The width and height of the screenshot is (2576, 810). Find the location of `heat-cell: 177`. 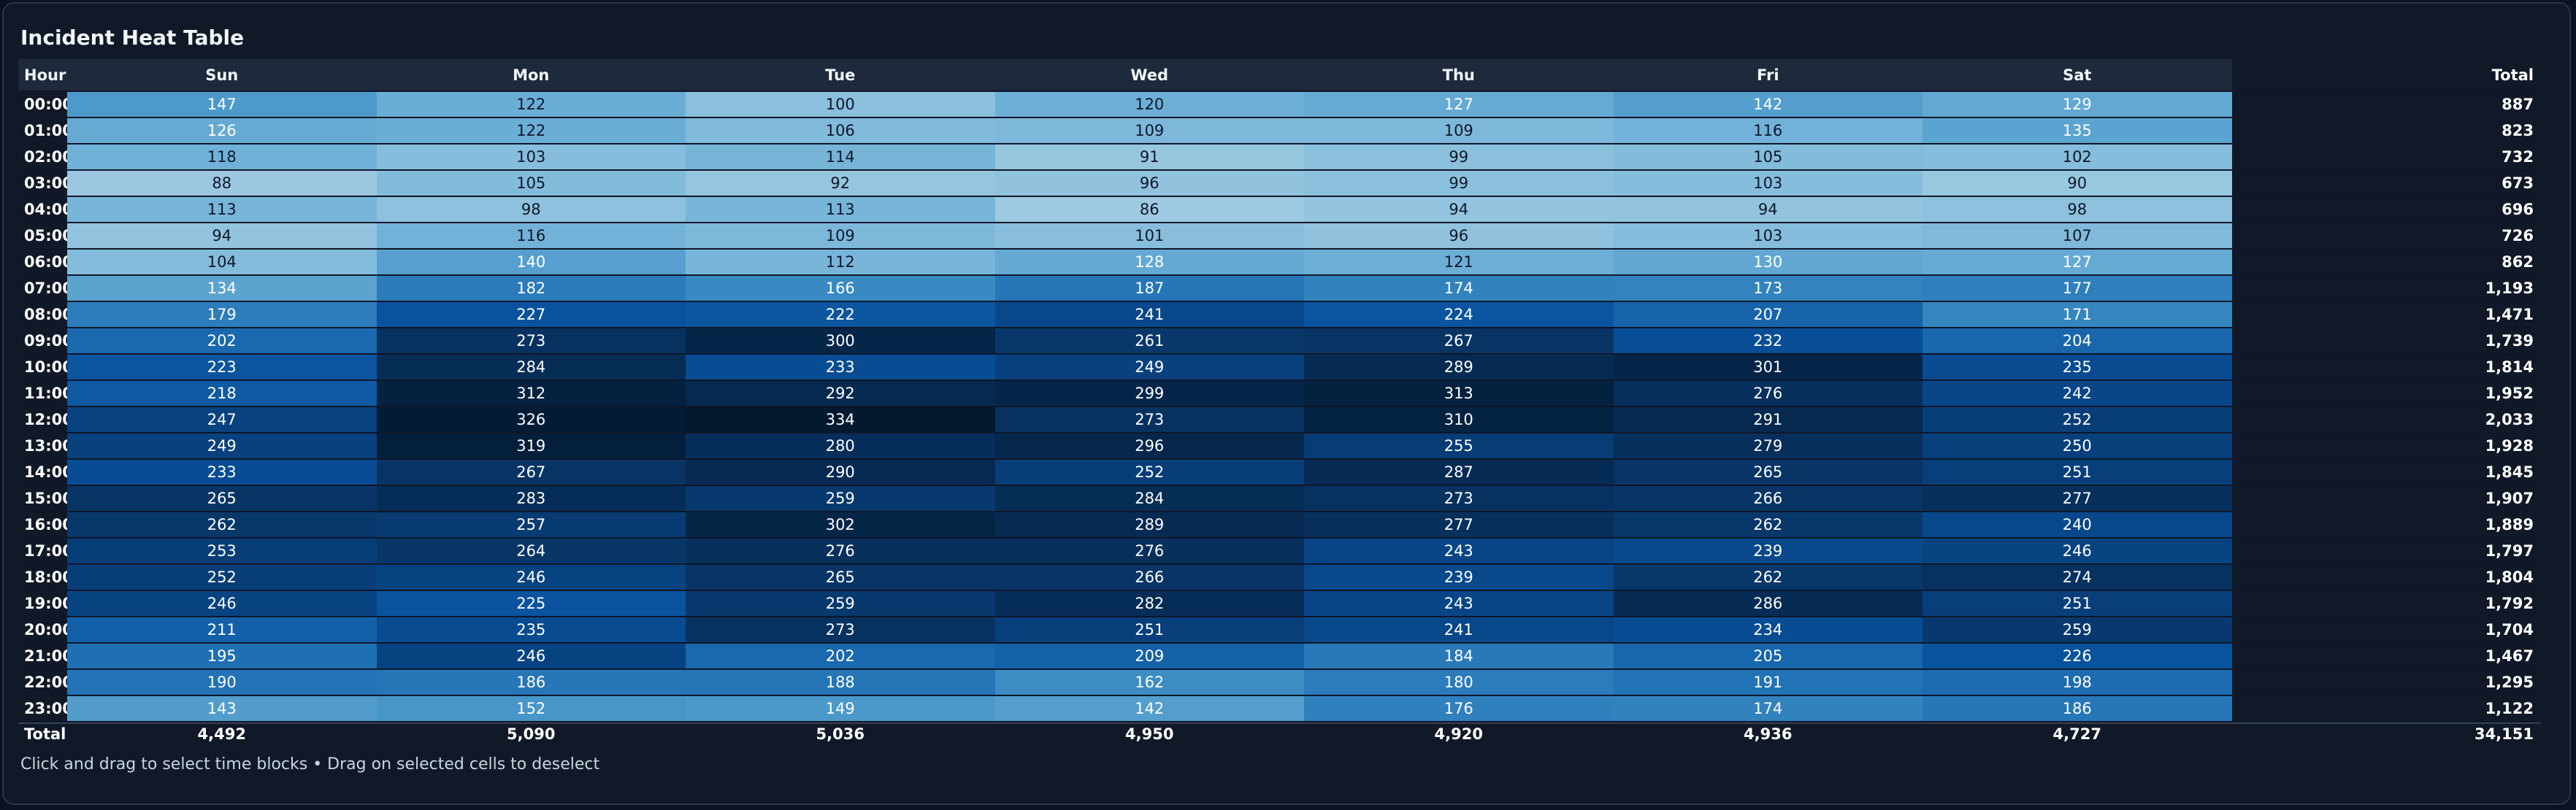

heat-cell: 177 is located at coordinates (2077, 289).